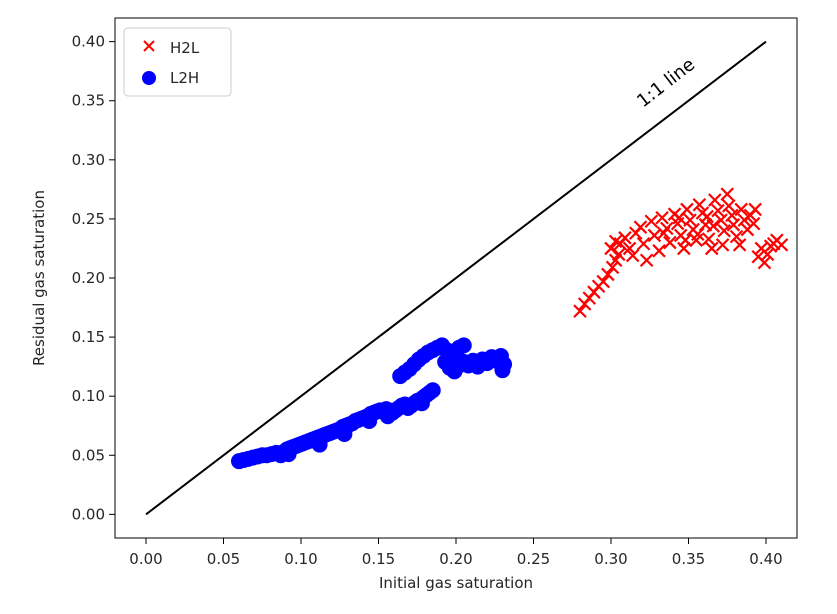 This screenshot has height=614, width=837. What do you see at coordinates (533, 559) in the screenshot?
I see `x-tick-label: 0.25` at bounding box center [533, 559].